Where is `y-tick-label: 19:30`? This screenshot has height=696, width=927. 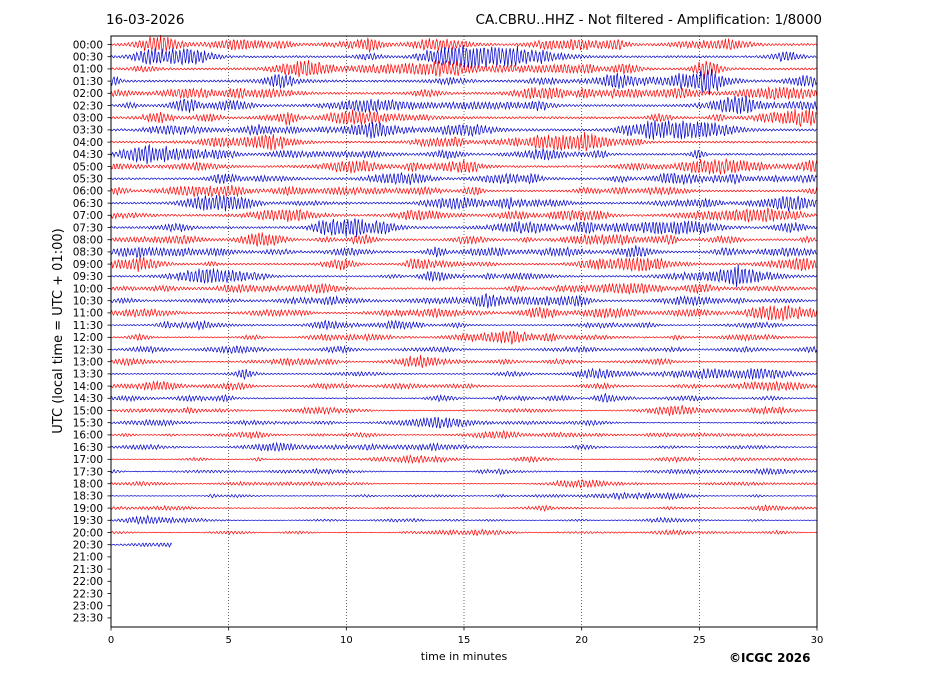 y-tick-label: 19:30 is located at coordinates (88, 521).